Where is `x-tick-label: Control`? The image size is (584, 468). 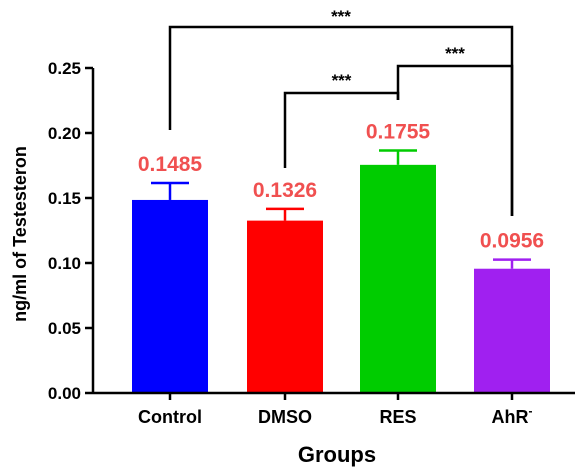 x-tick-label: Control is located at coordinates (170, 417).